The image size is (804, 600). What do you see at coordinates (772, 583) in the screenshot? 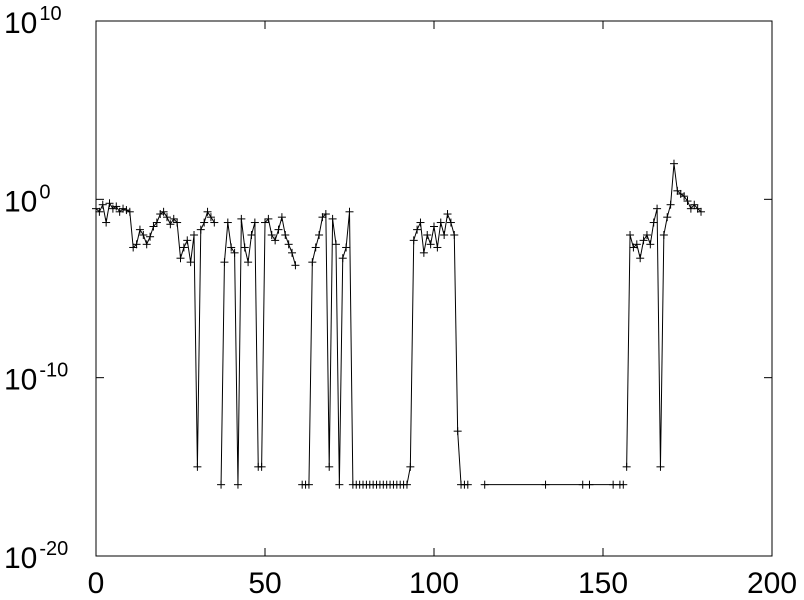
I see `x-tick-label: 200` at bounding box center [772, 583].